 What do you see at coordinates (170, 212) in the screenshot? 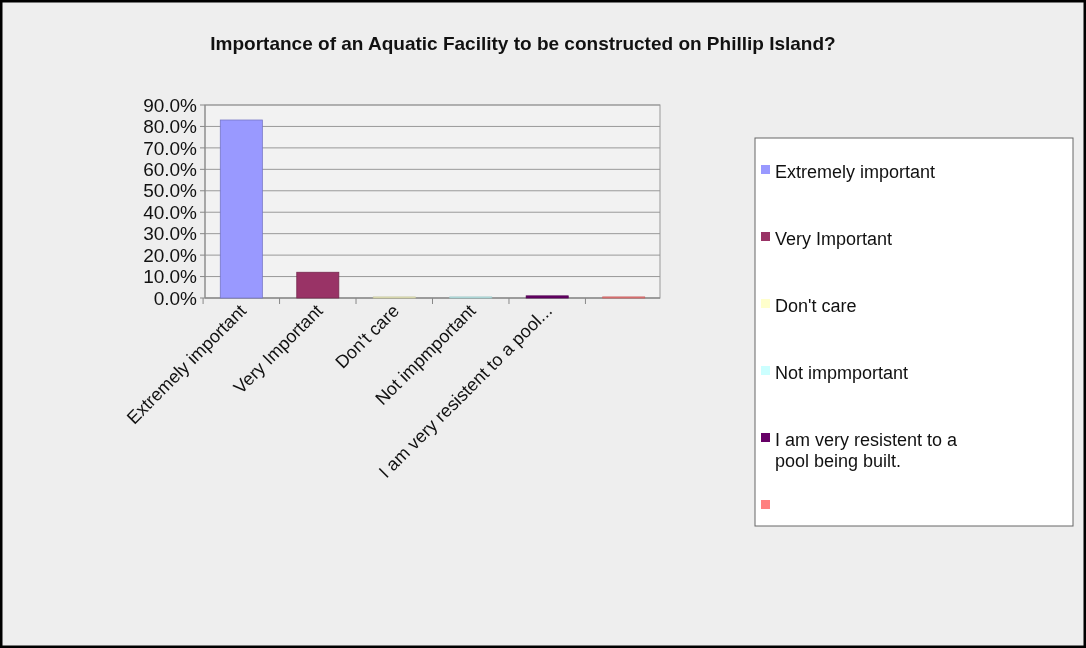
I see `y-tick-label: 40.0%` at bounding box center [170, 212].